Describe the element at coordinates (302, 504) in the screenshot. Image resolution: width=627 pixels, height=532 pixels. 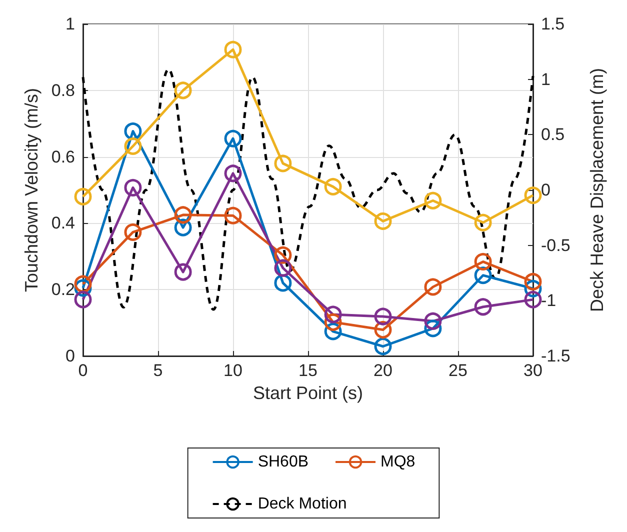
I see `legend-label: Deck Motion` at that location.